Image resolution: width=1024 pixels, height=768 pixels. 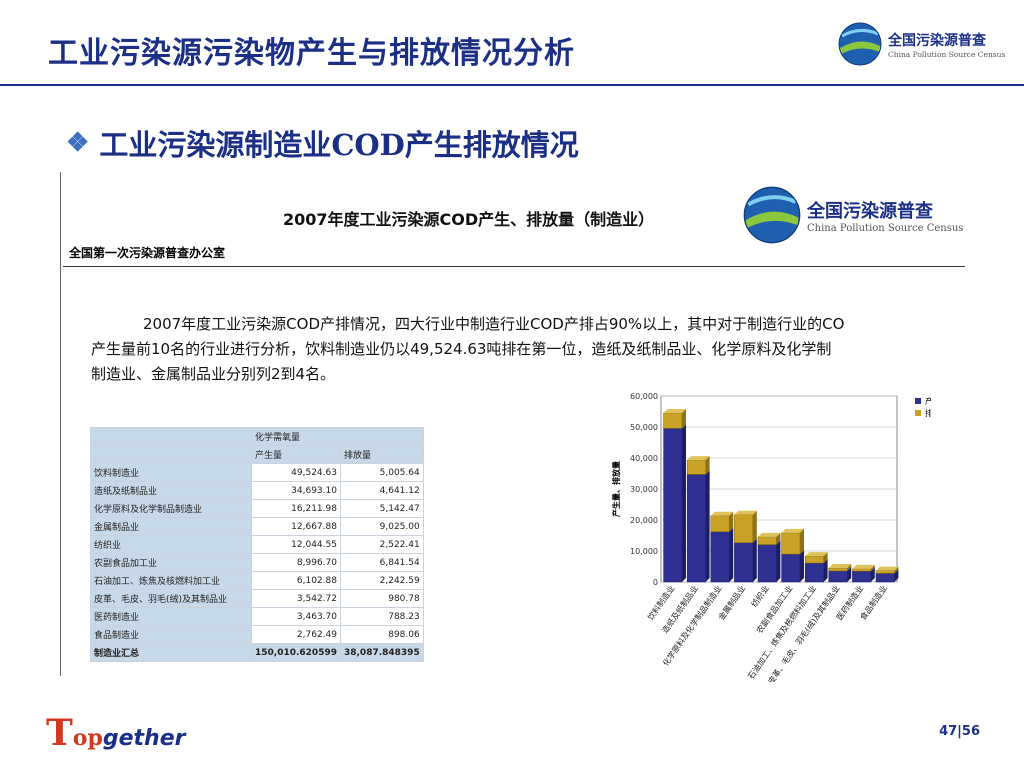 What do you see at coordinates (381, 616) in the screenshot?
I see `table-cell-emission: 788.23` at bounding box center [381, 616].